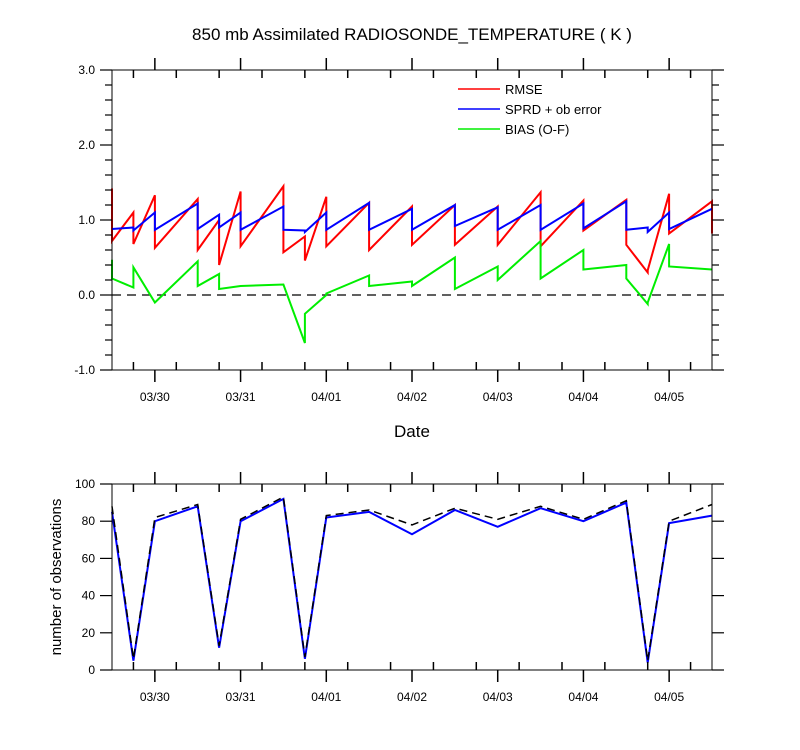 The height and width of the screenshot is (750, 800). Describe the element at coordinates (84, 370) in the screenshot. I see `top-y-tick-label: -1.0` at that location.